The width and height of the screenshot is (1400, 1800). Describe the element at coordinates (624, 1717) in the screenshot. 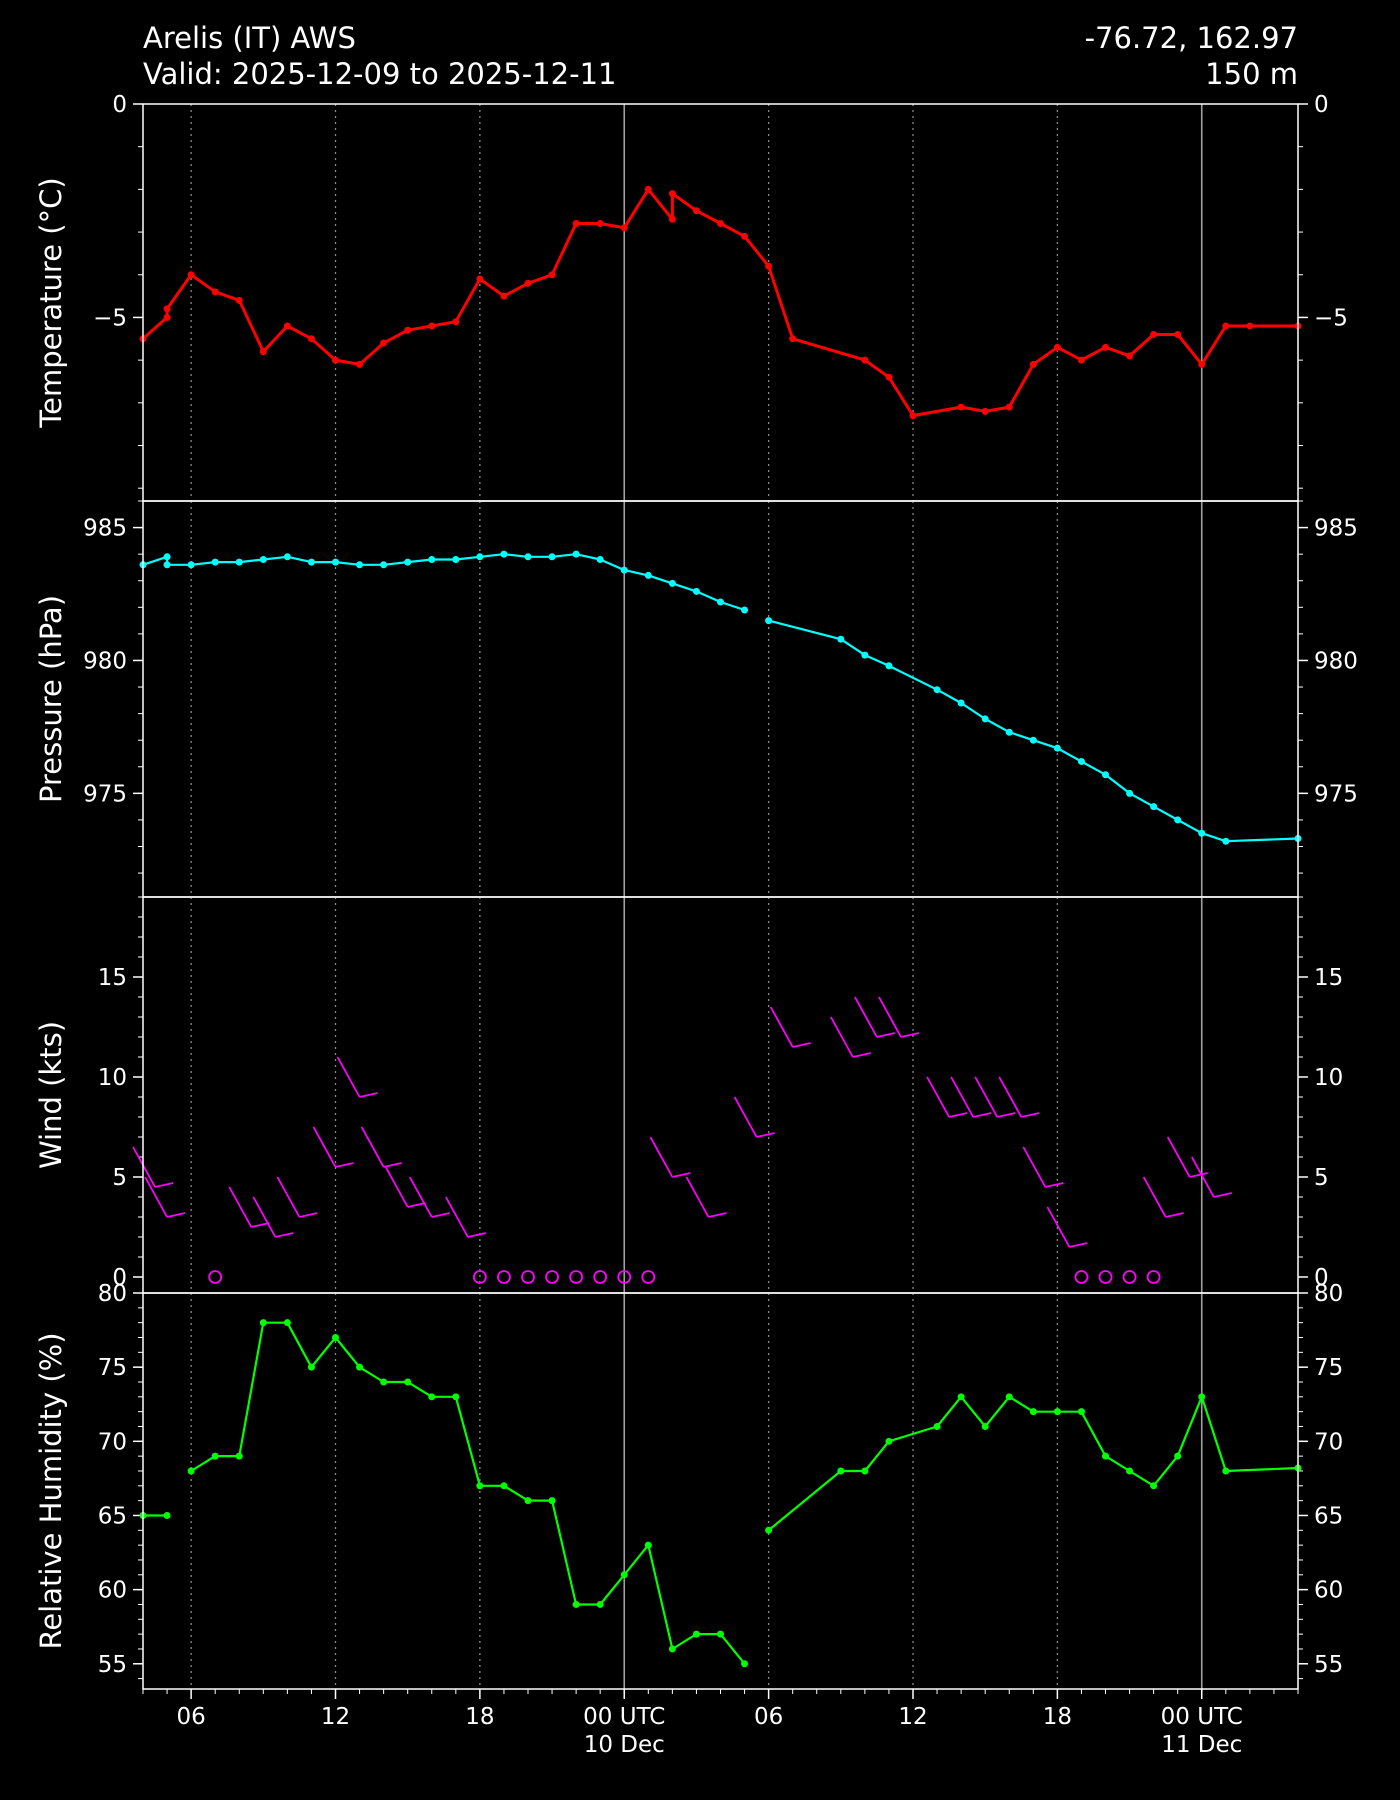

I see `x-tick-label: 00 UTC` at that location.